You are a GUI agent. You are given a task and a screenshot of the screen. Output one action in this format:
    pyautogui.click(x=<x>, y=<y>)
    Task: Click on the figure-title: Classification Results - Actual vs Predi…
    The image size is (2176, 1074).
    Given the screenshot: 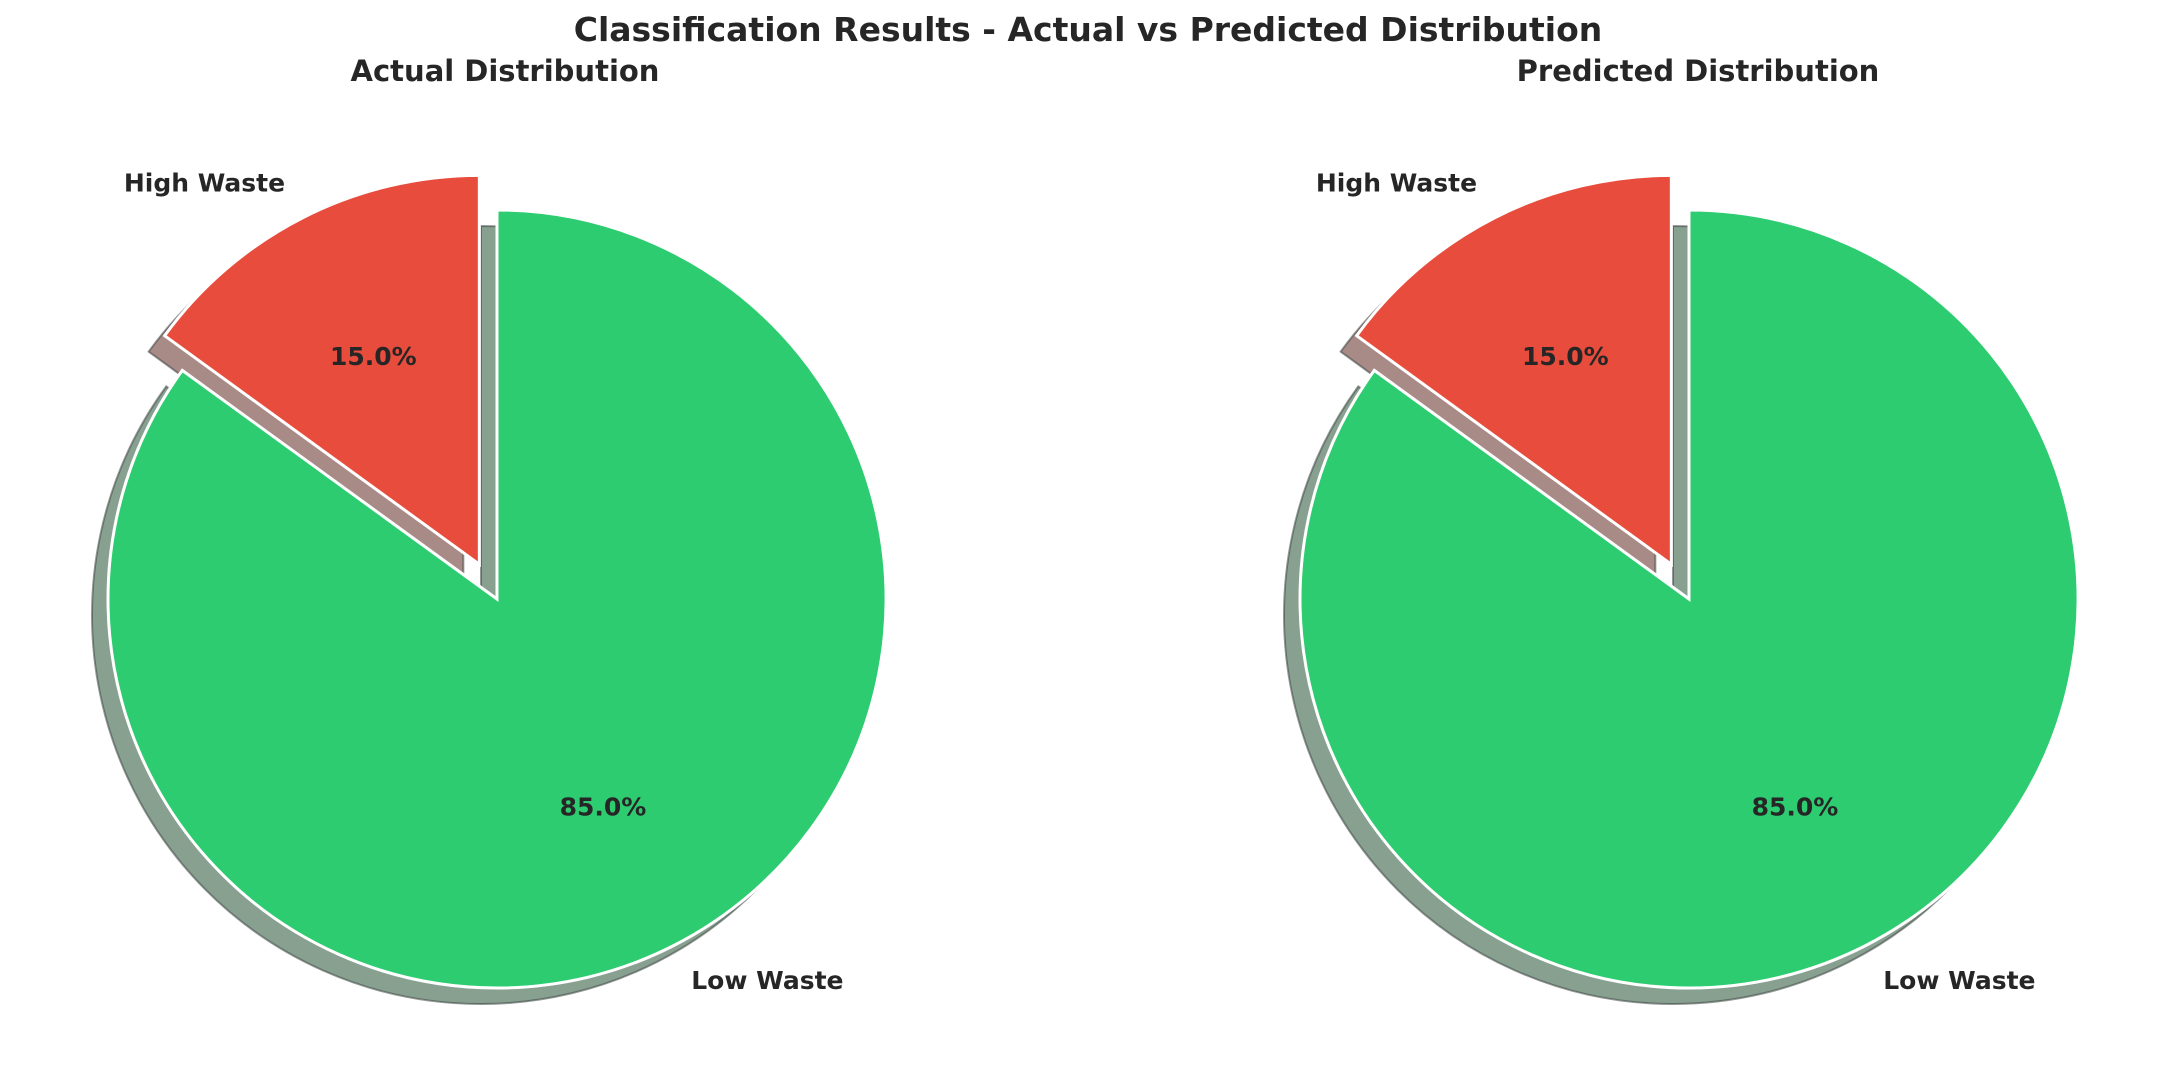 What is the action you would take?
    pyautogui.click(x=1088, y=29)
    